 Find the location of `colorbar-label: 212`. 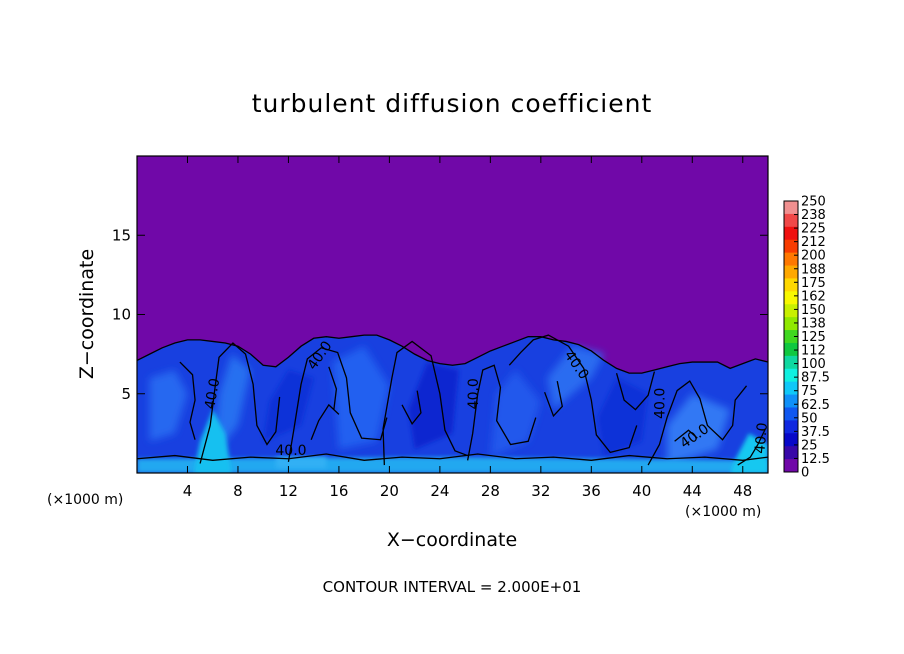

colorbar-label: 212 is located at coordinates (813, 242).